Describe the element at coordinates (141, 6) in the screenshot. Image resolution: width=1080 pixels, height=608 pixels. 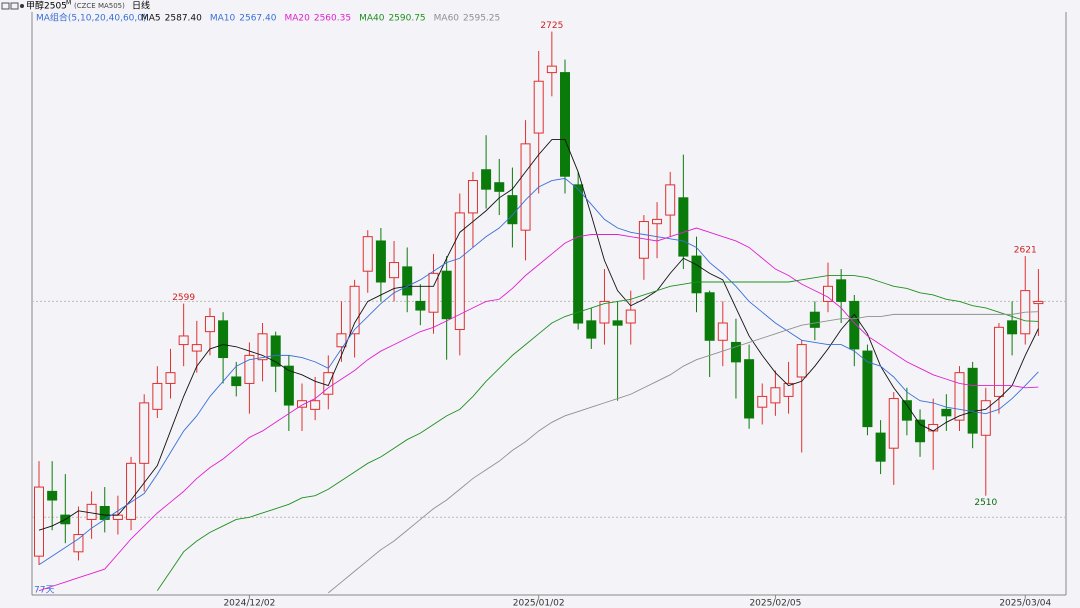
I see `period: 日线` at that location.